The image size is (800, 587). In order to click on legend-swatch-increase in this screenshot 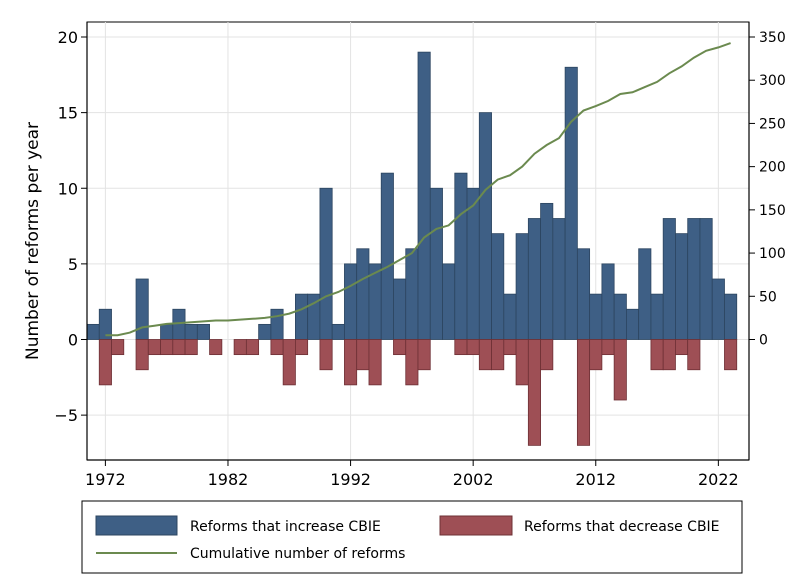, I will do `click(136, 525)`.